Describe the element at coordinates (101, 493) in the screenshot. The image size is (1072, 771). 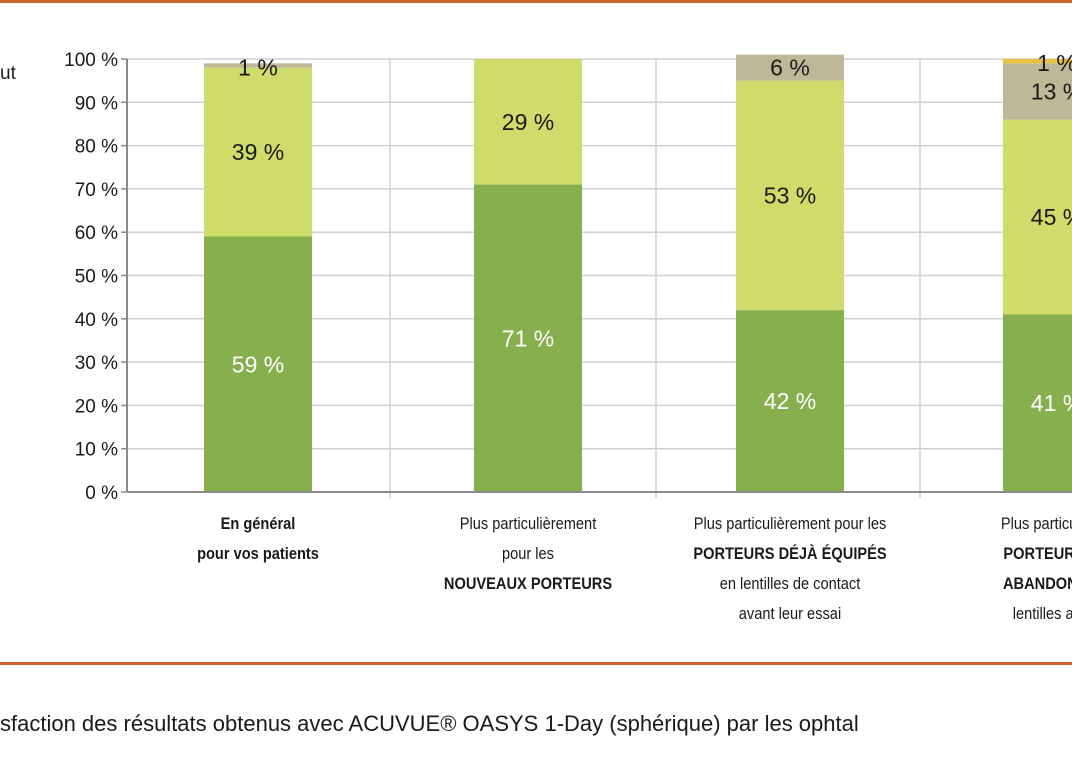
I see `y-tick-label: 0 %` at that location.